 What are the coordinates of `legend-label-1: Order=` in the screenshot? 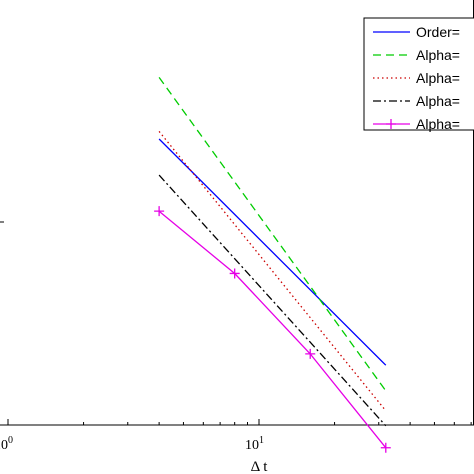 It's located at (438, 32).